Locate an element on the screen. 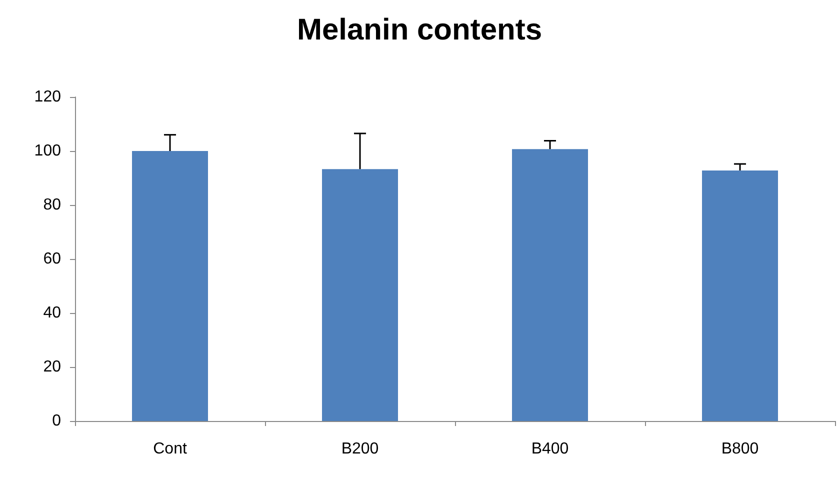 This screenshot has width=839, height=481. x-tick-label: Cont is located at coordinates (170, 449).